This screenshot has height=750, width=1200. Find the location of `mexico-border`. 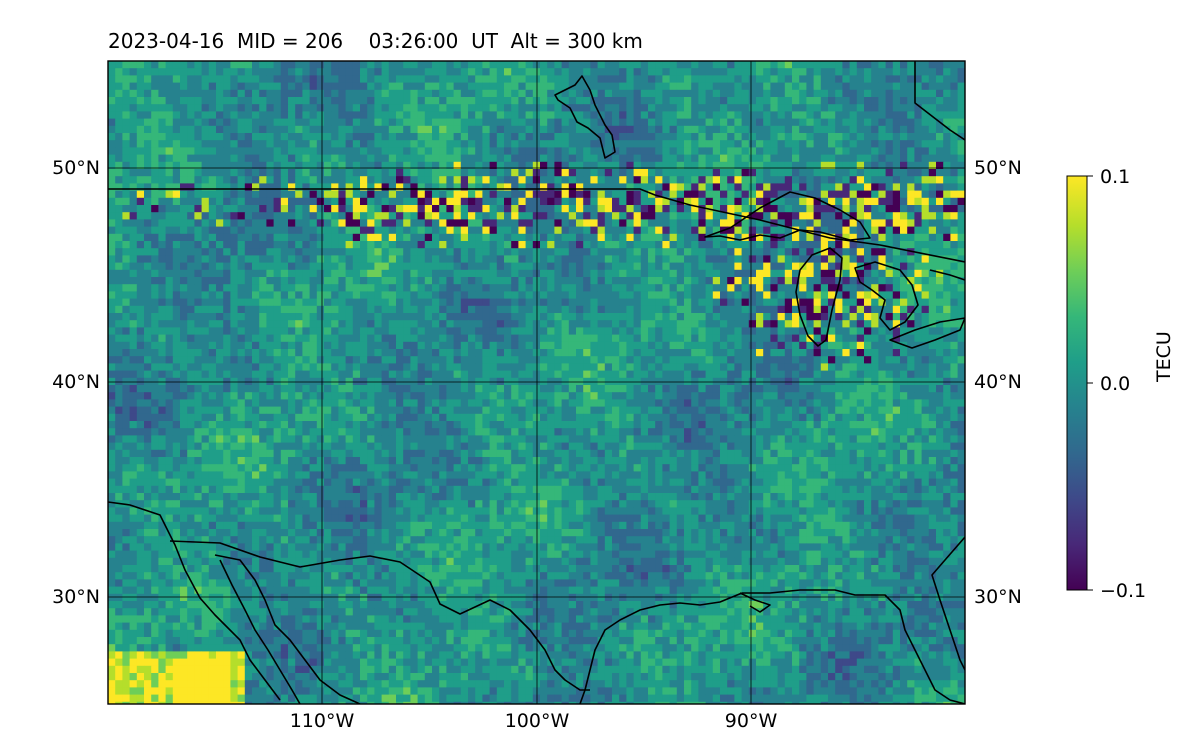

mexico-border is located at coordinates (379, 615).